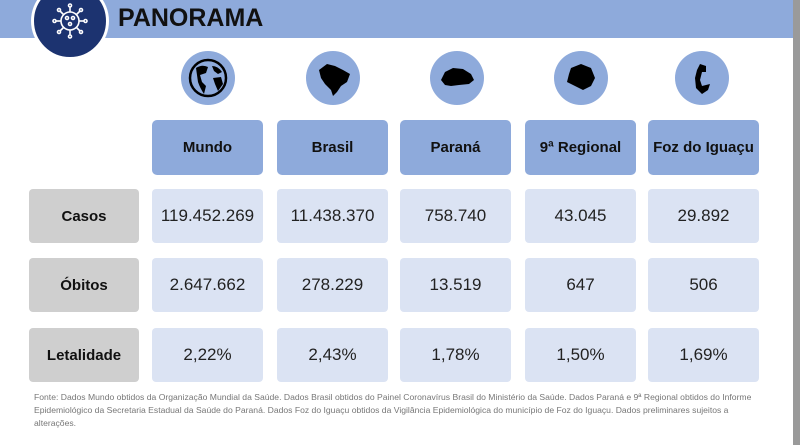 Image resolution: width=800 pixels, height=445 pixels. What do you see at coordinates (207, 216) in the screenshot?
I see `cell-casos-mundo: 119.452.269` at bounding box center [207, 216].